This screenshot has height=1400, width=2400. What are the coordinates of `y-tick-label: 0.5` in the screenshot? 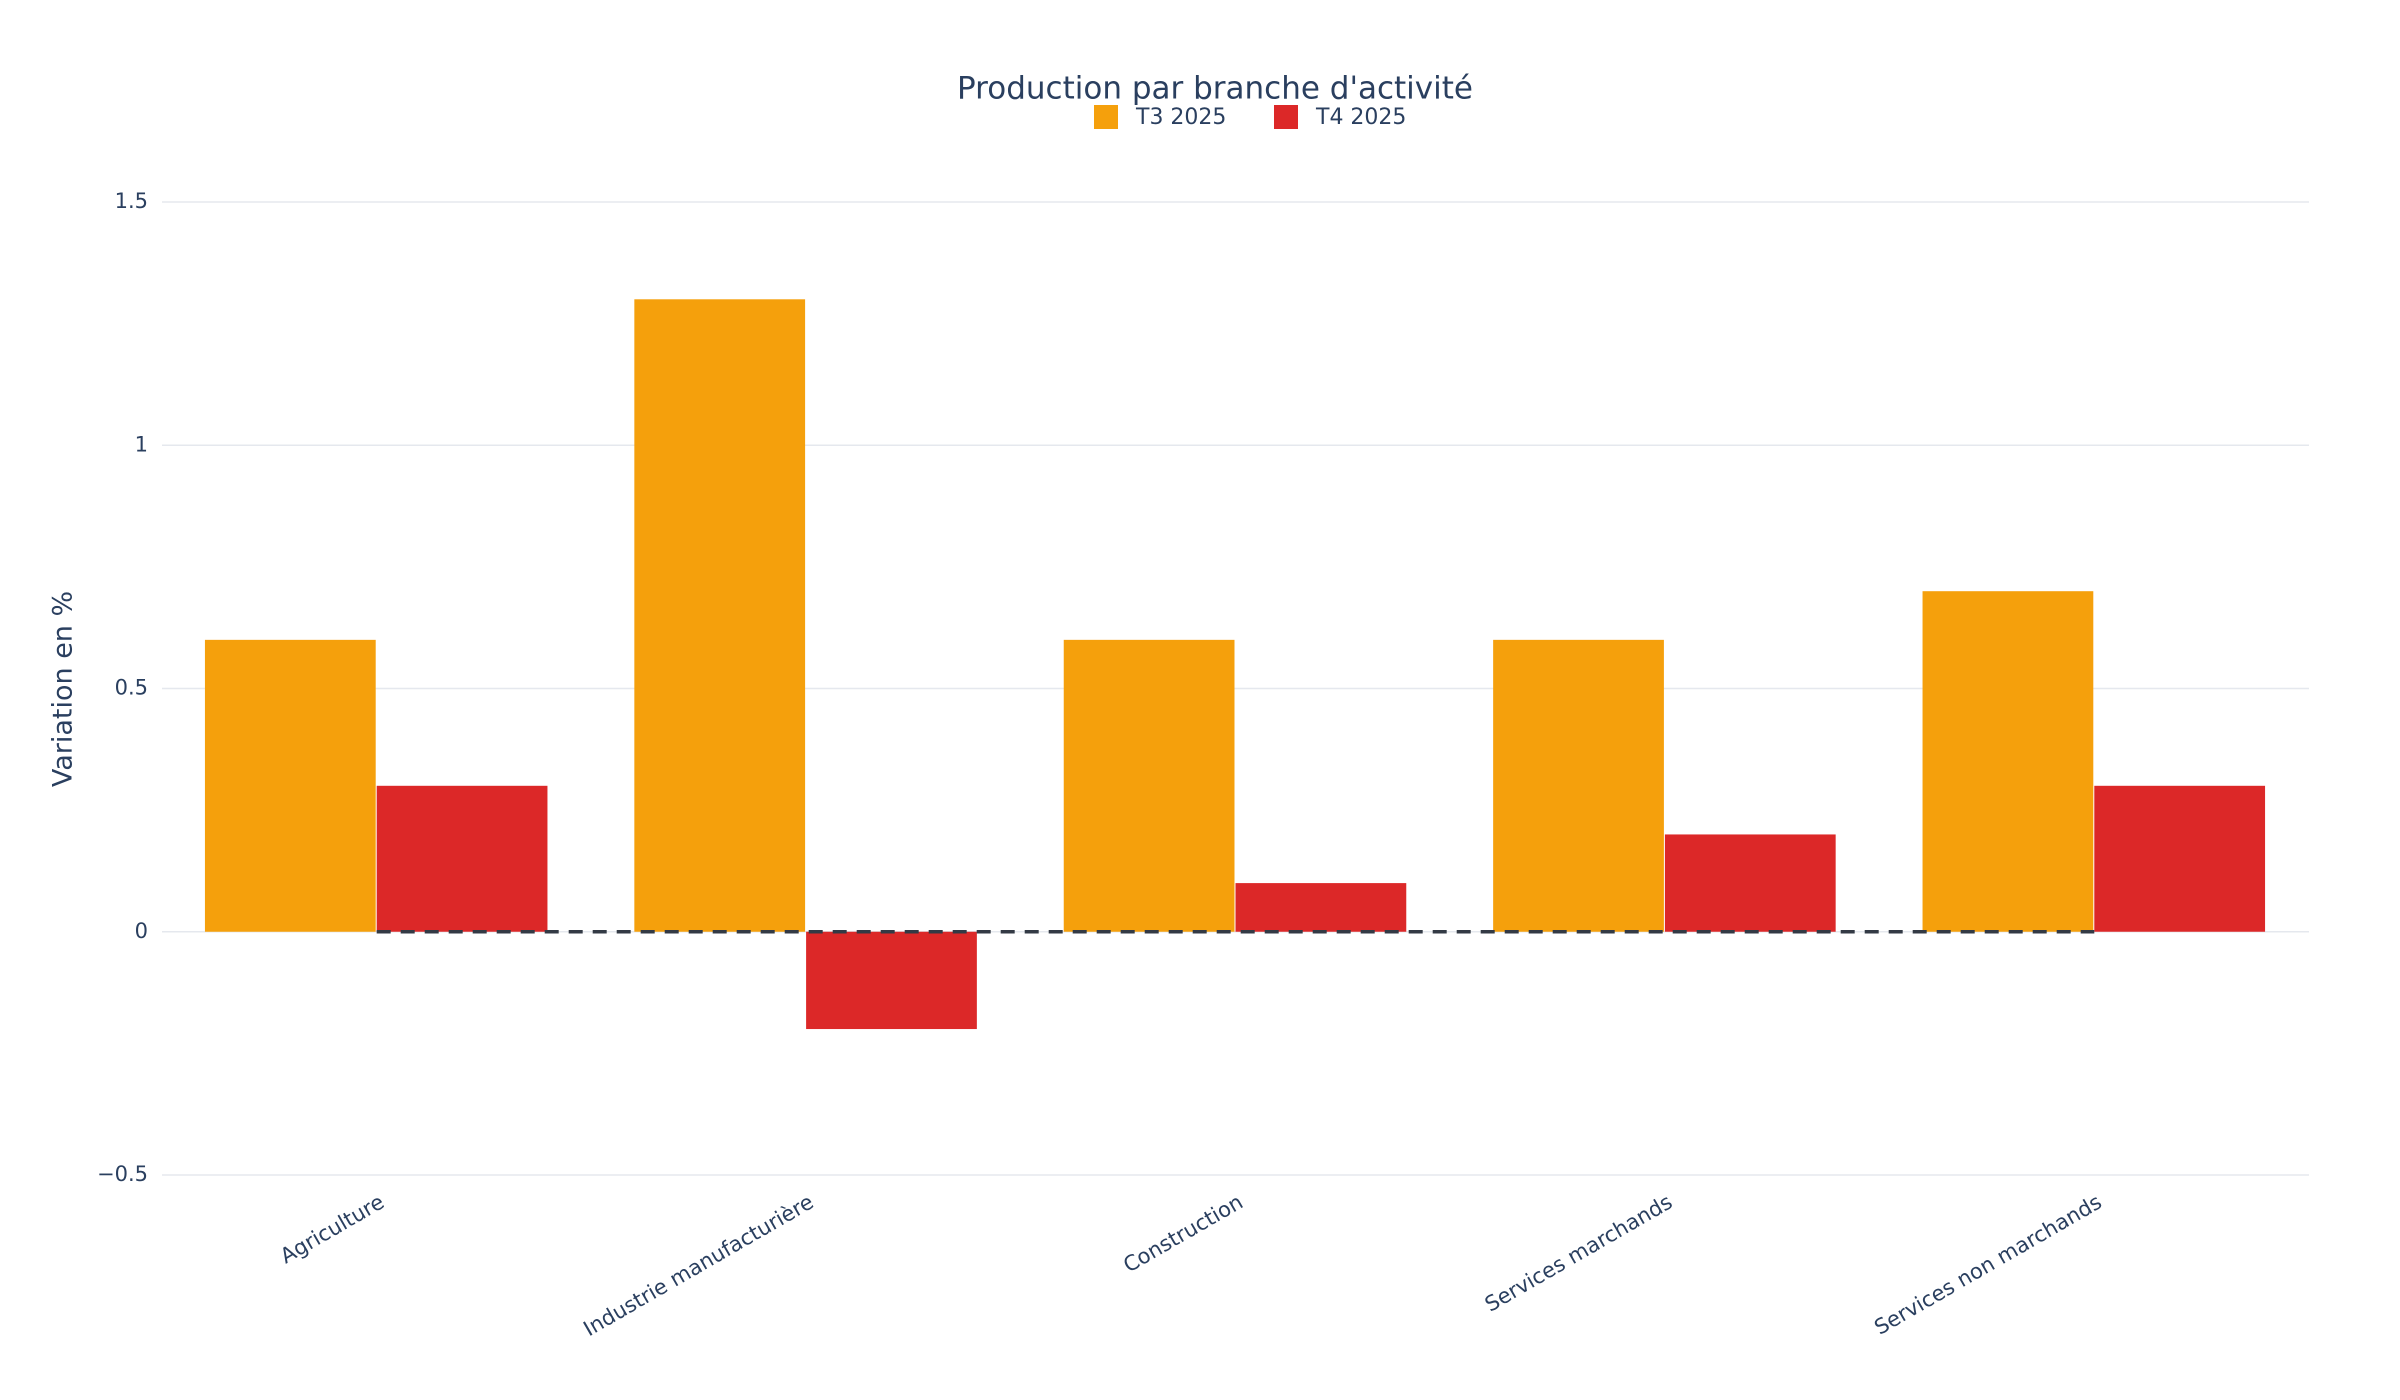 It's located at (131, 688).